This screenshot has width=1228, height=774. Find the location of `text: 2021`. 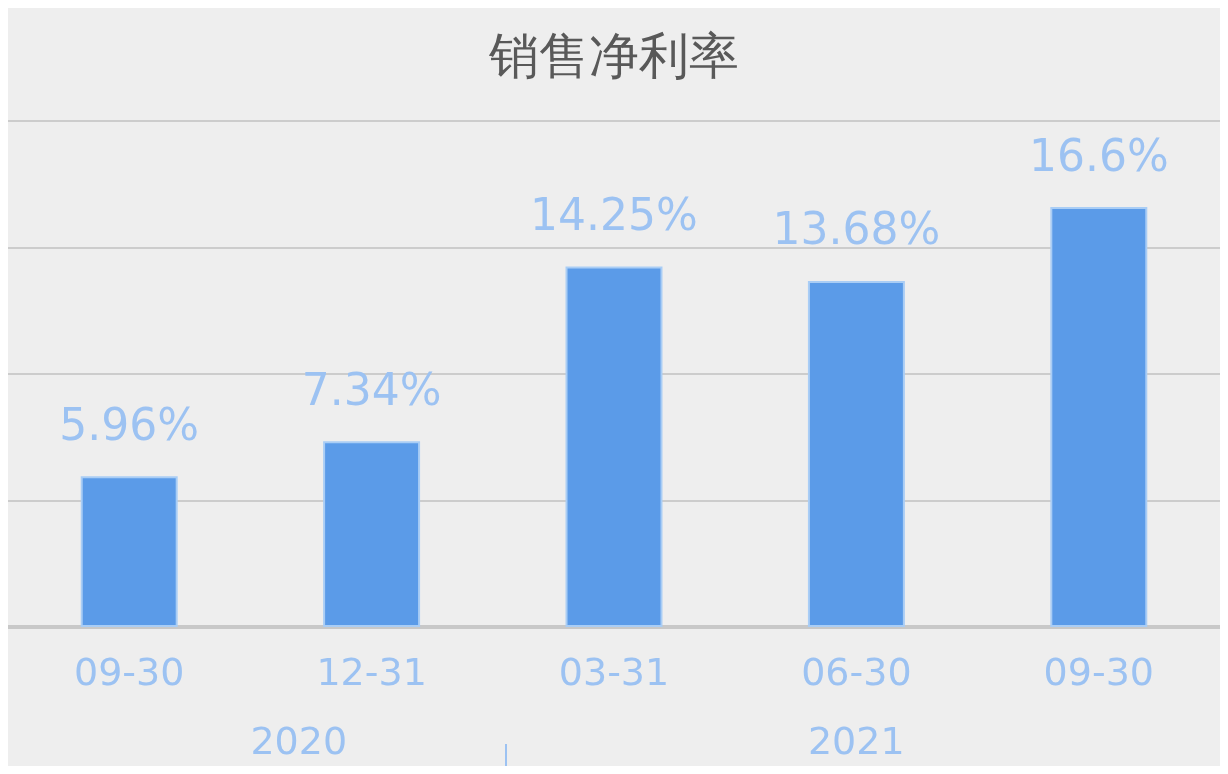

text: 2021 is located at coordinates (856, 741).